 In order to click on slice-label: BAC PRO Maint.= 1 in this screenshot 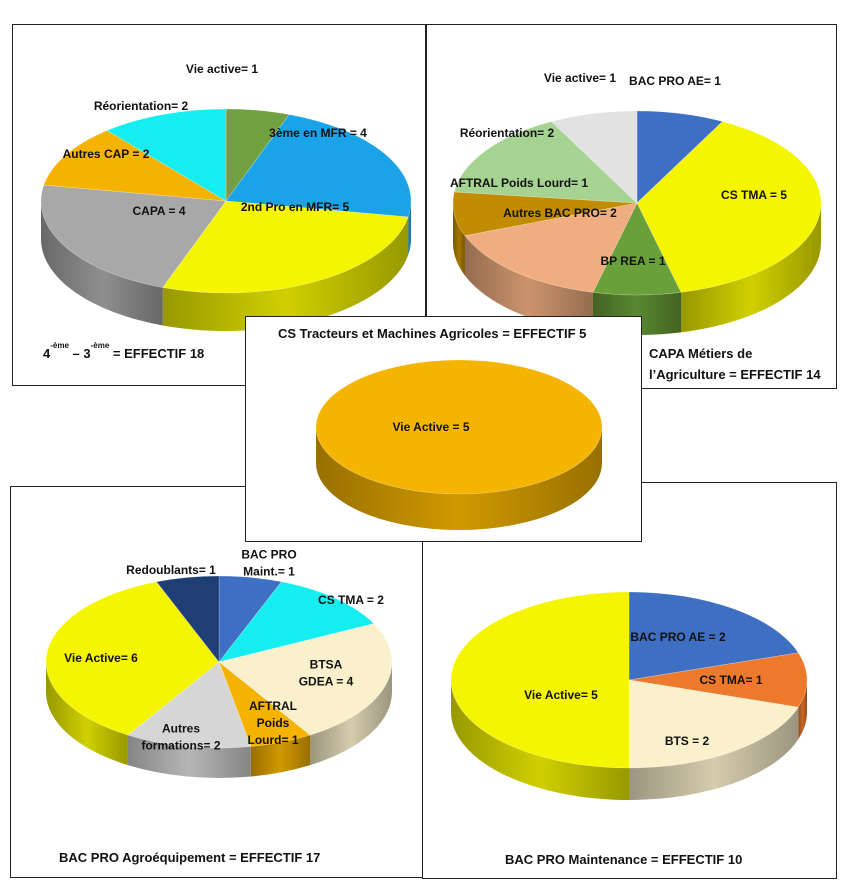, I will do `click(268, 563)`.